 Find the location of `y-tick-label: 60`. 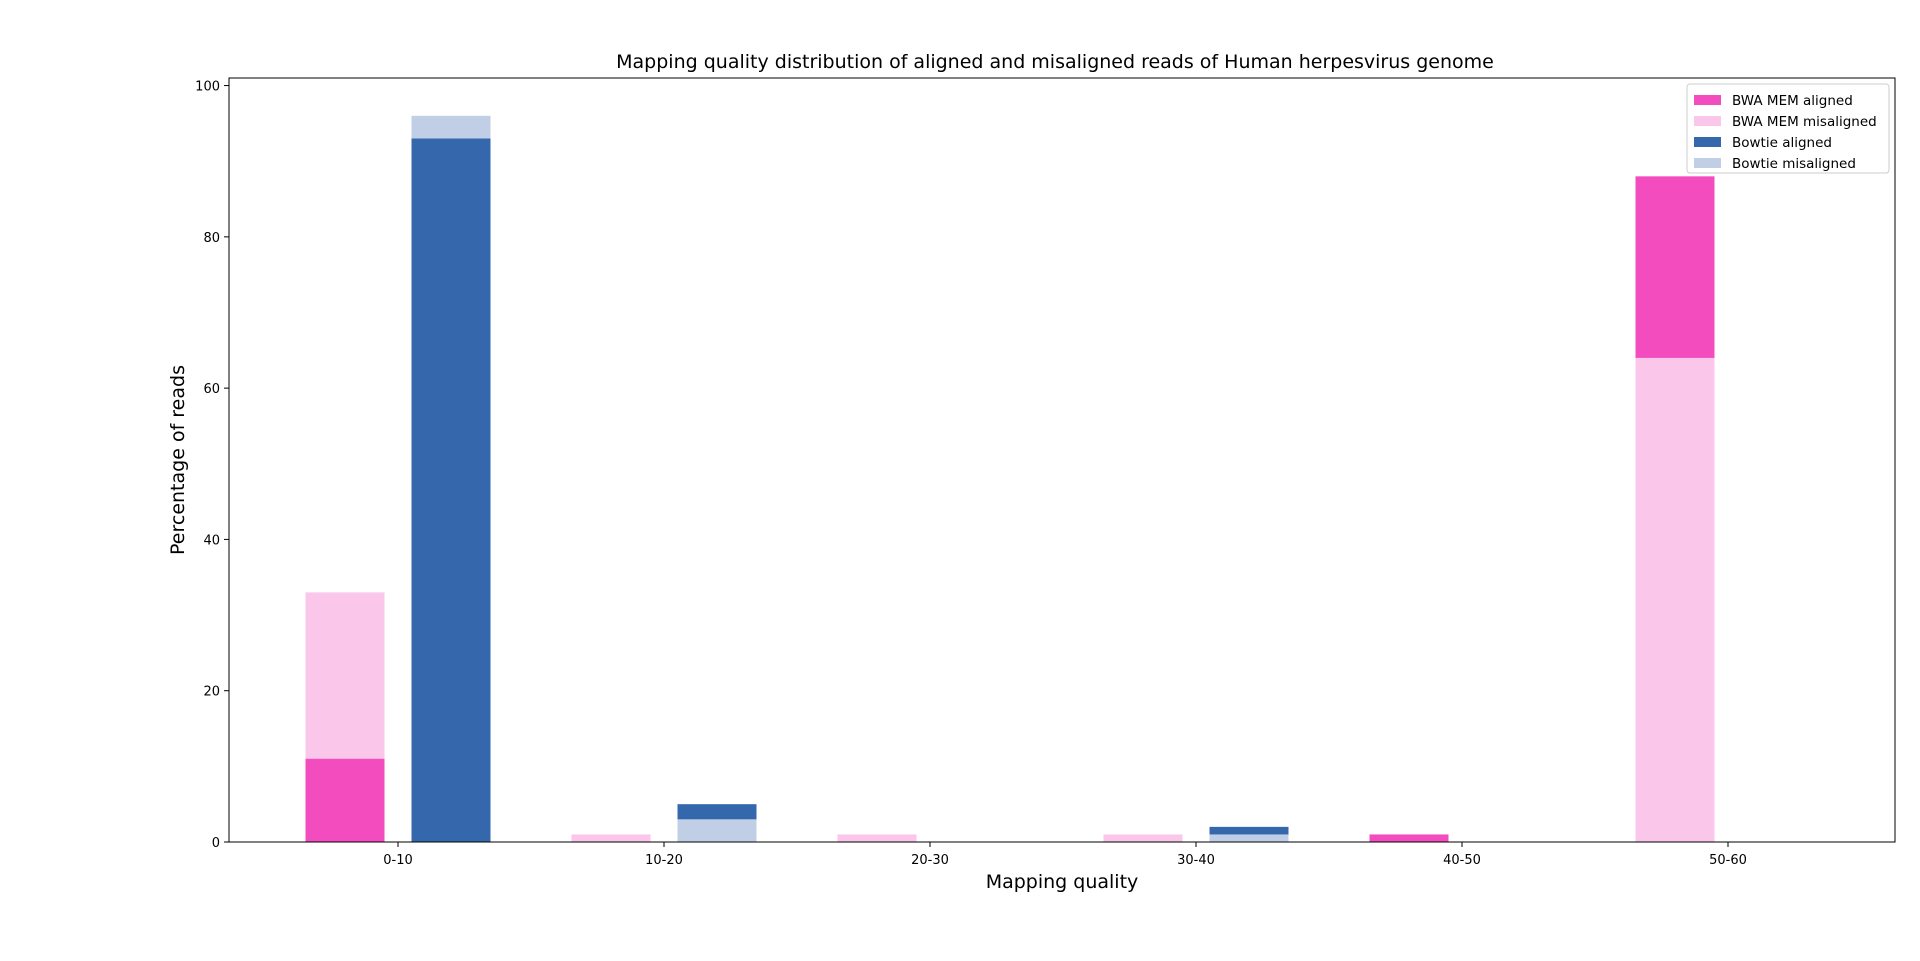

y-tick-label: 60 is located at coordinates (211, 389).